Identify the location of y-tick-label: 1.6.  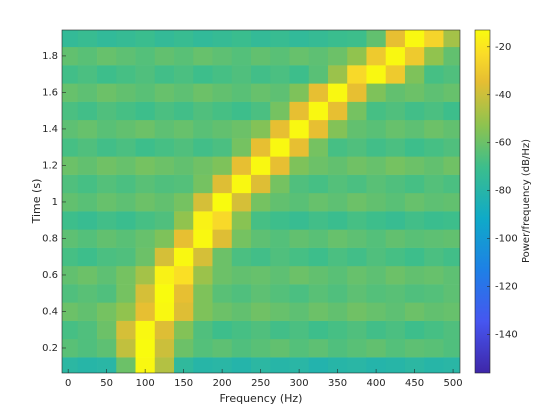
(50, 92).